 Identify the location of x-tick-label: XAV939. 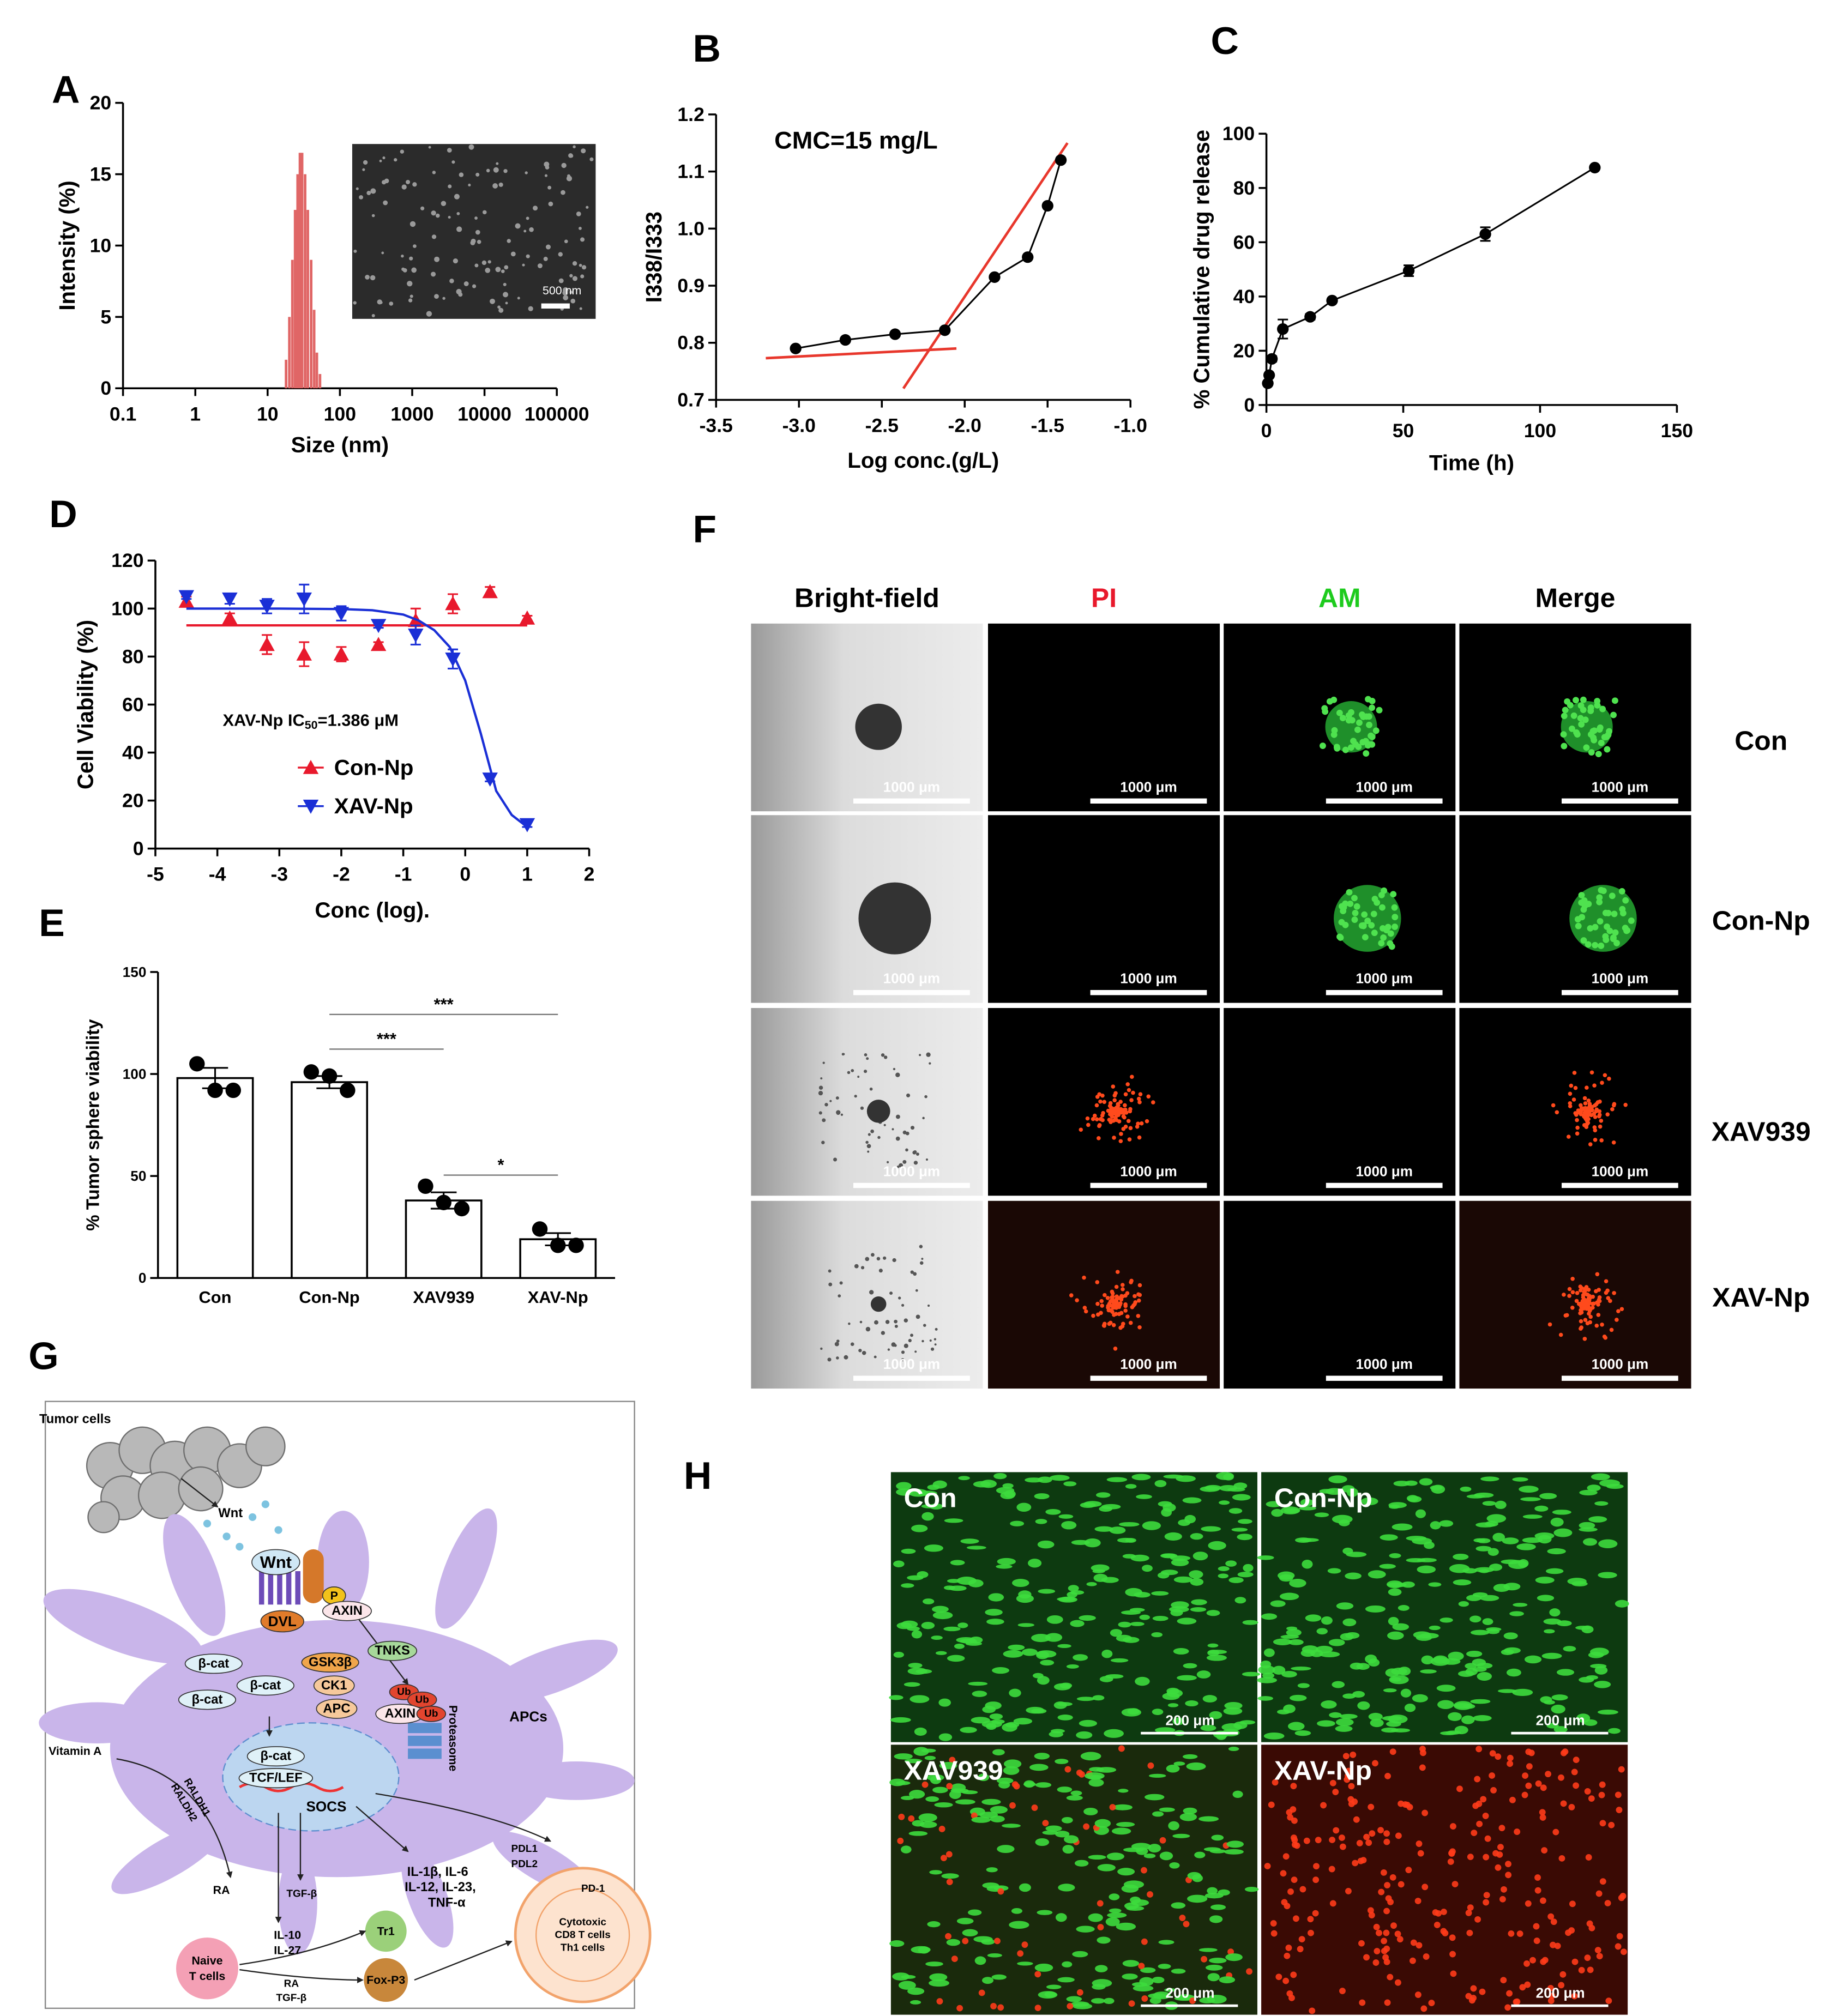
(444, 1297).